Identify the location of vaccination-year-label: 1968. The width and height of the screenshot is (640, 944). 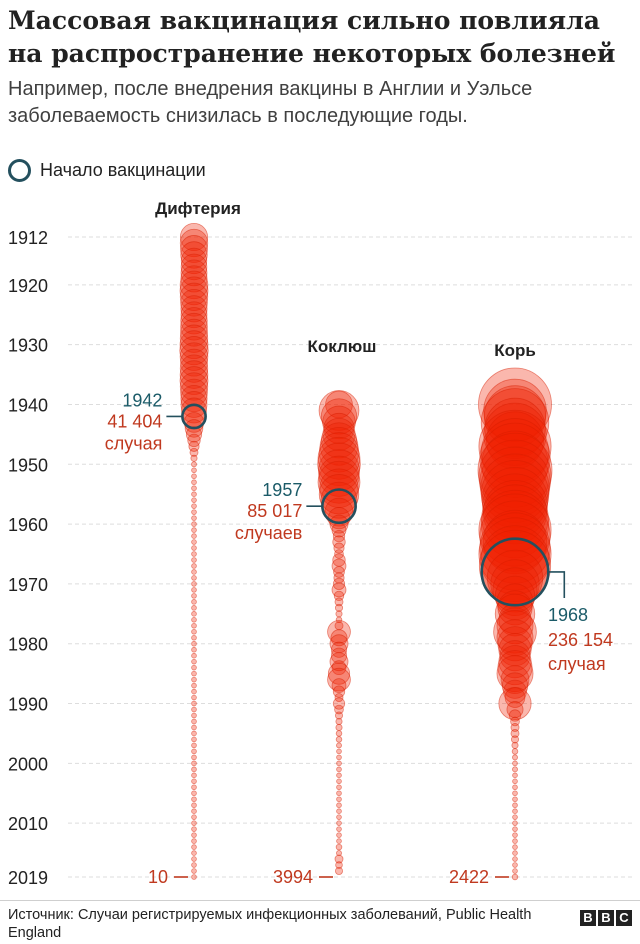
(568, 615).